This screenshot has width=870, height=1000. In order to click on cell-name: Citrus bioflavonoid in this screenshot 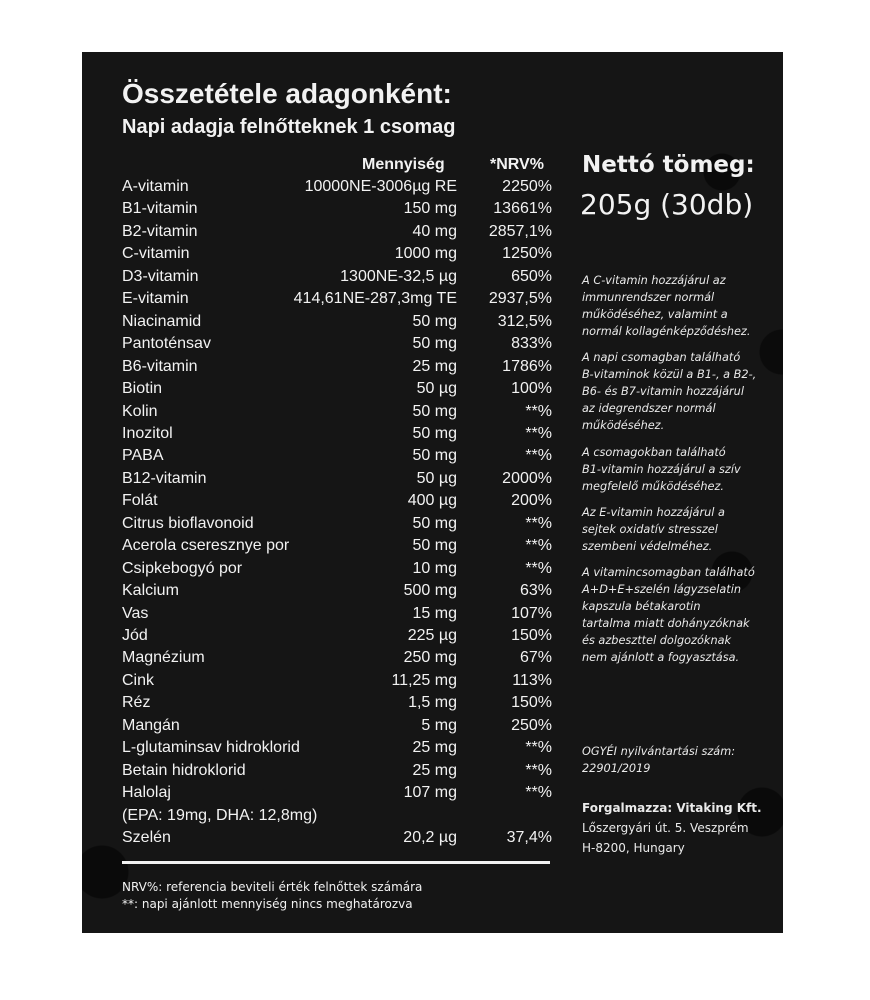, I will do `click(188, 523)`.